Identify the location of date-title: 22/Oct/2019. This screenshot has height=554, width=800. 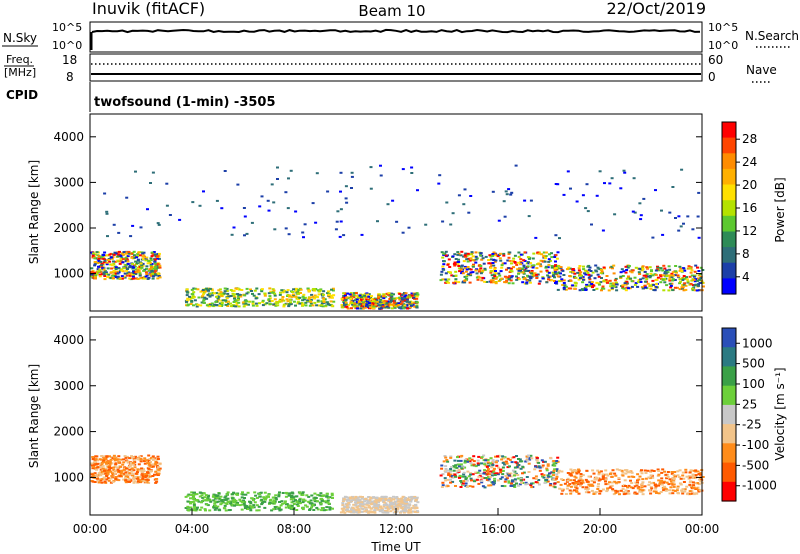
(656, 9).